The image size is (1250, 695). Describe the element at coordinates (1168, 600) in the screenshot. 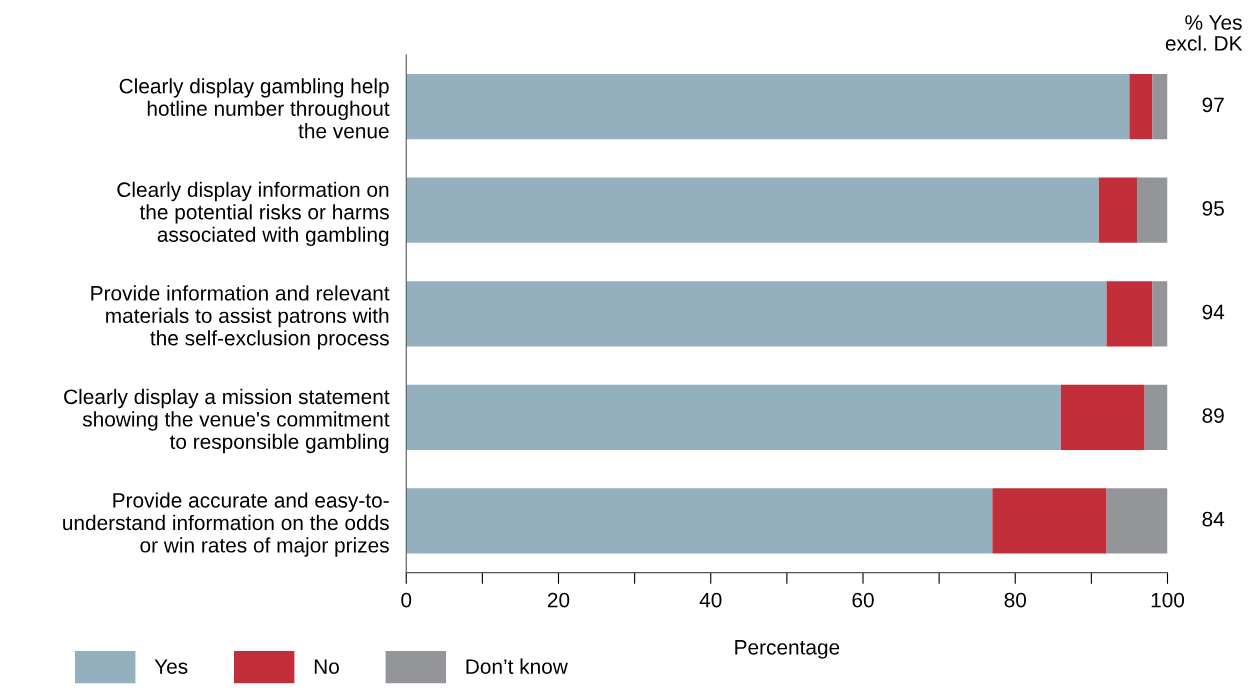

I see `x-tick-label: 100` at that location.